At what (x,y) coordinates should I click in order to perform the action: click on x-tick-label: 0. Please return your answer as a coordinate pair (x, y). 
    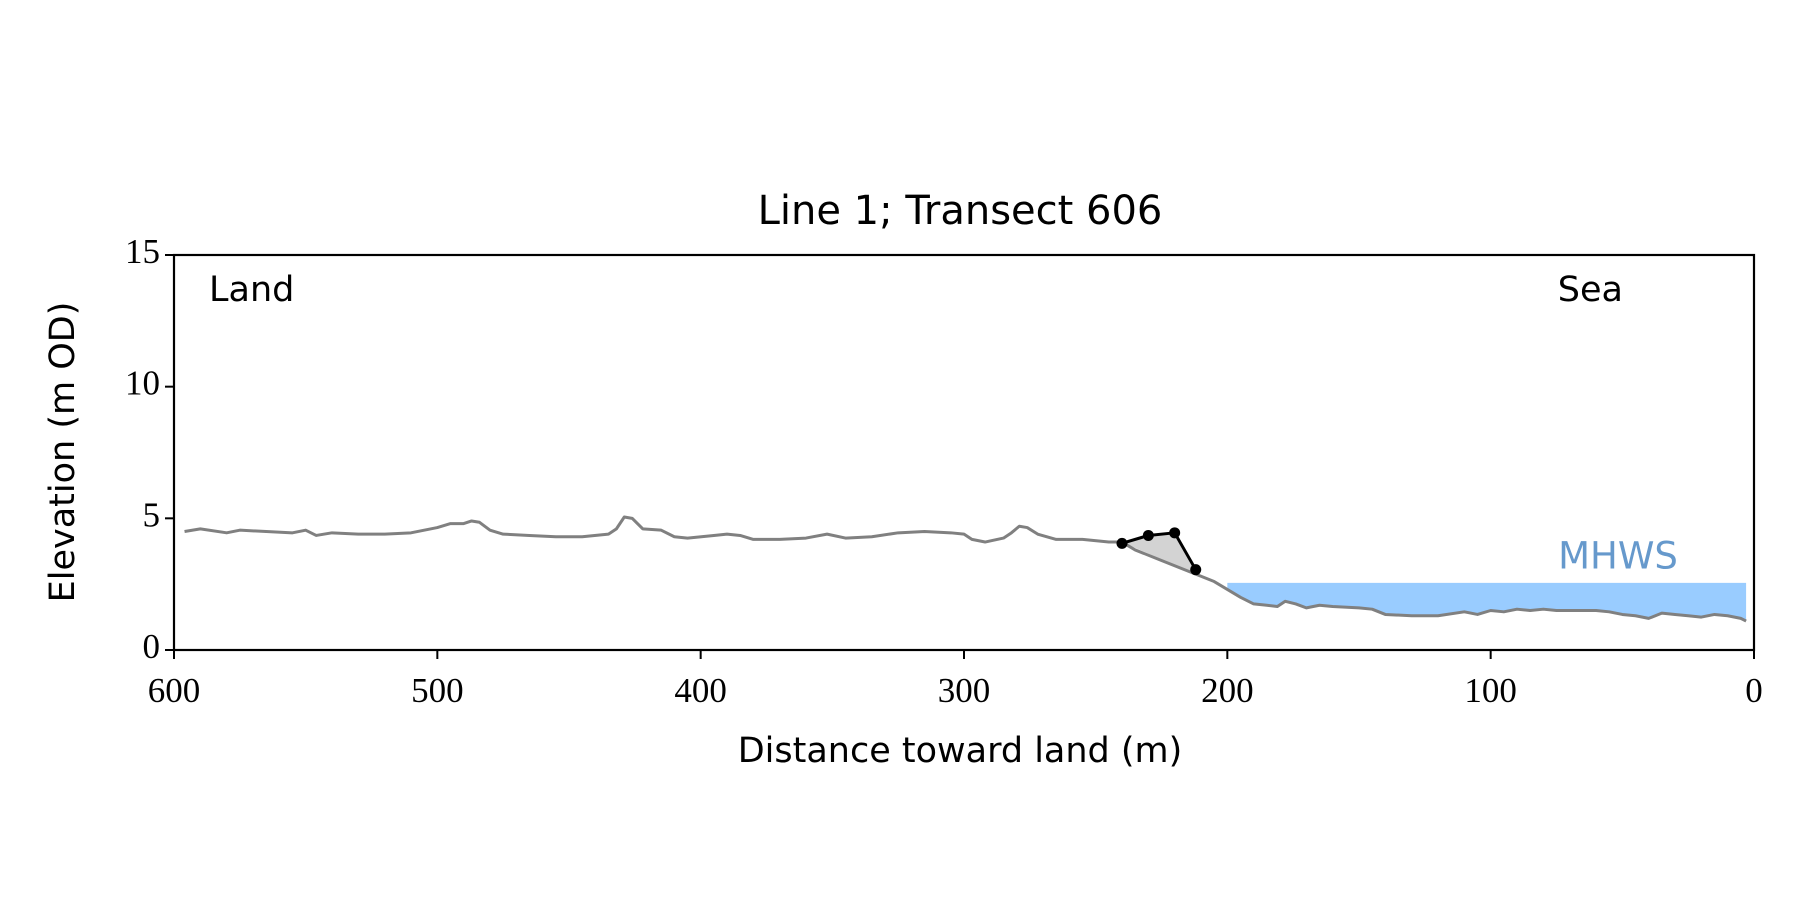
    Looking at the image, I should click on (1754, 690).